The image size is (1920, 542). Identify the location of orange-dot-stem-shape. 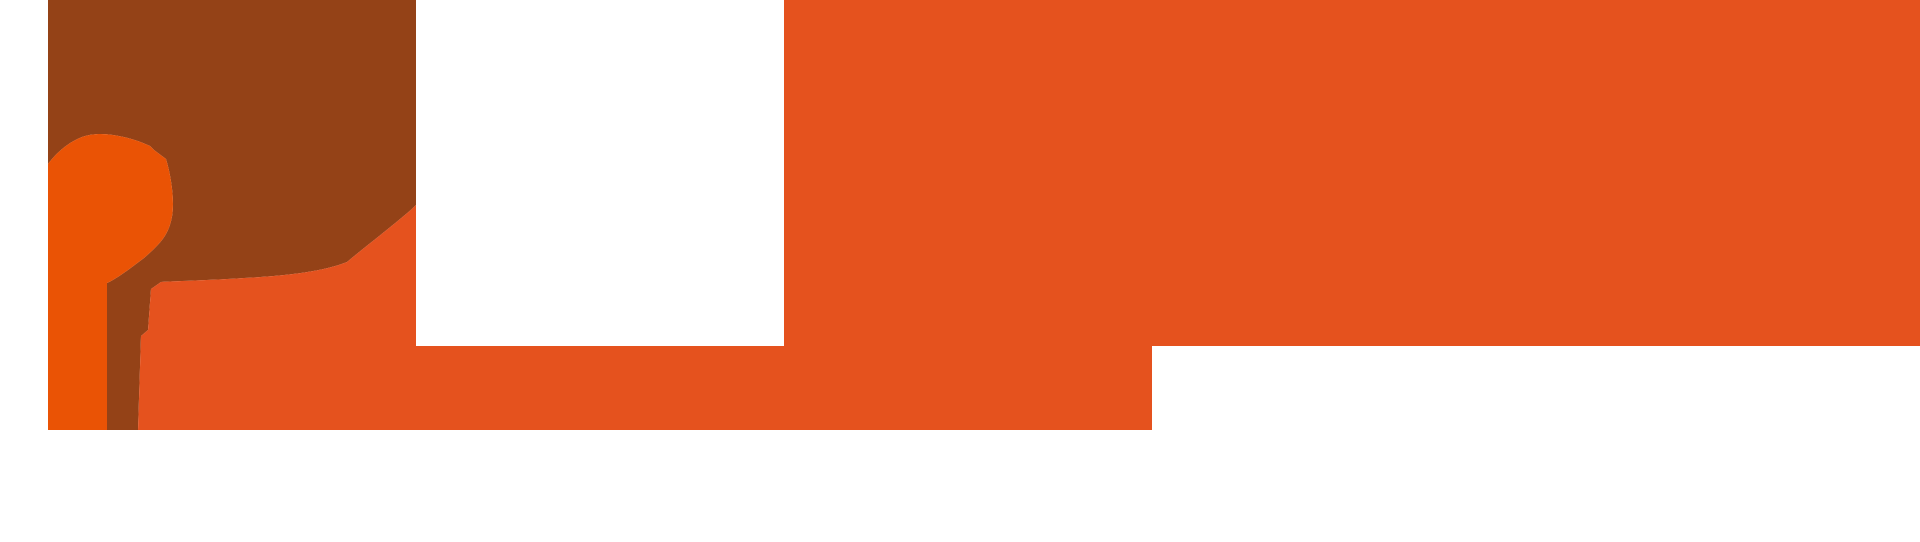
(110, 282).